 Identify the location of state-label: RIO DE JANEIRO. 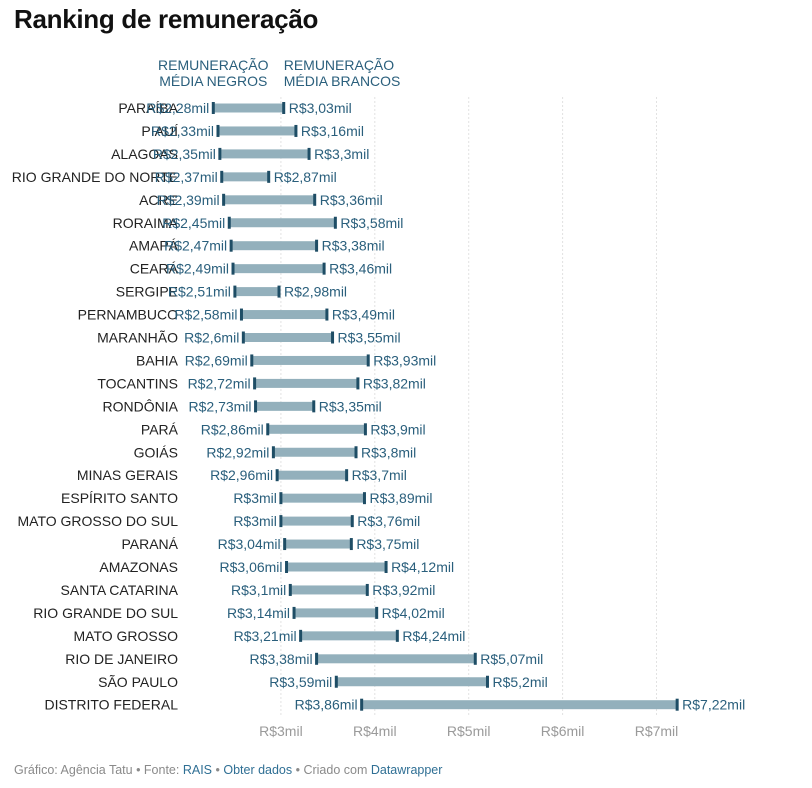
(121, 659).